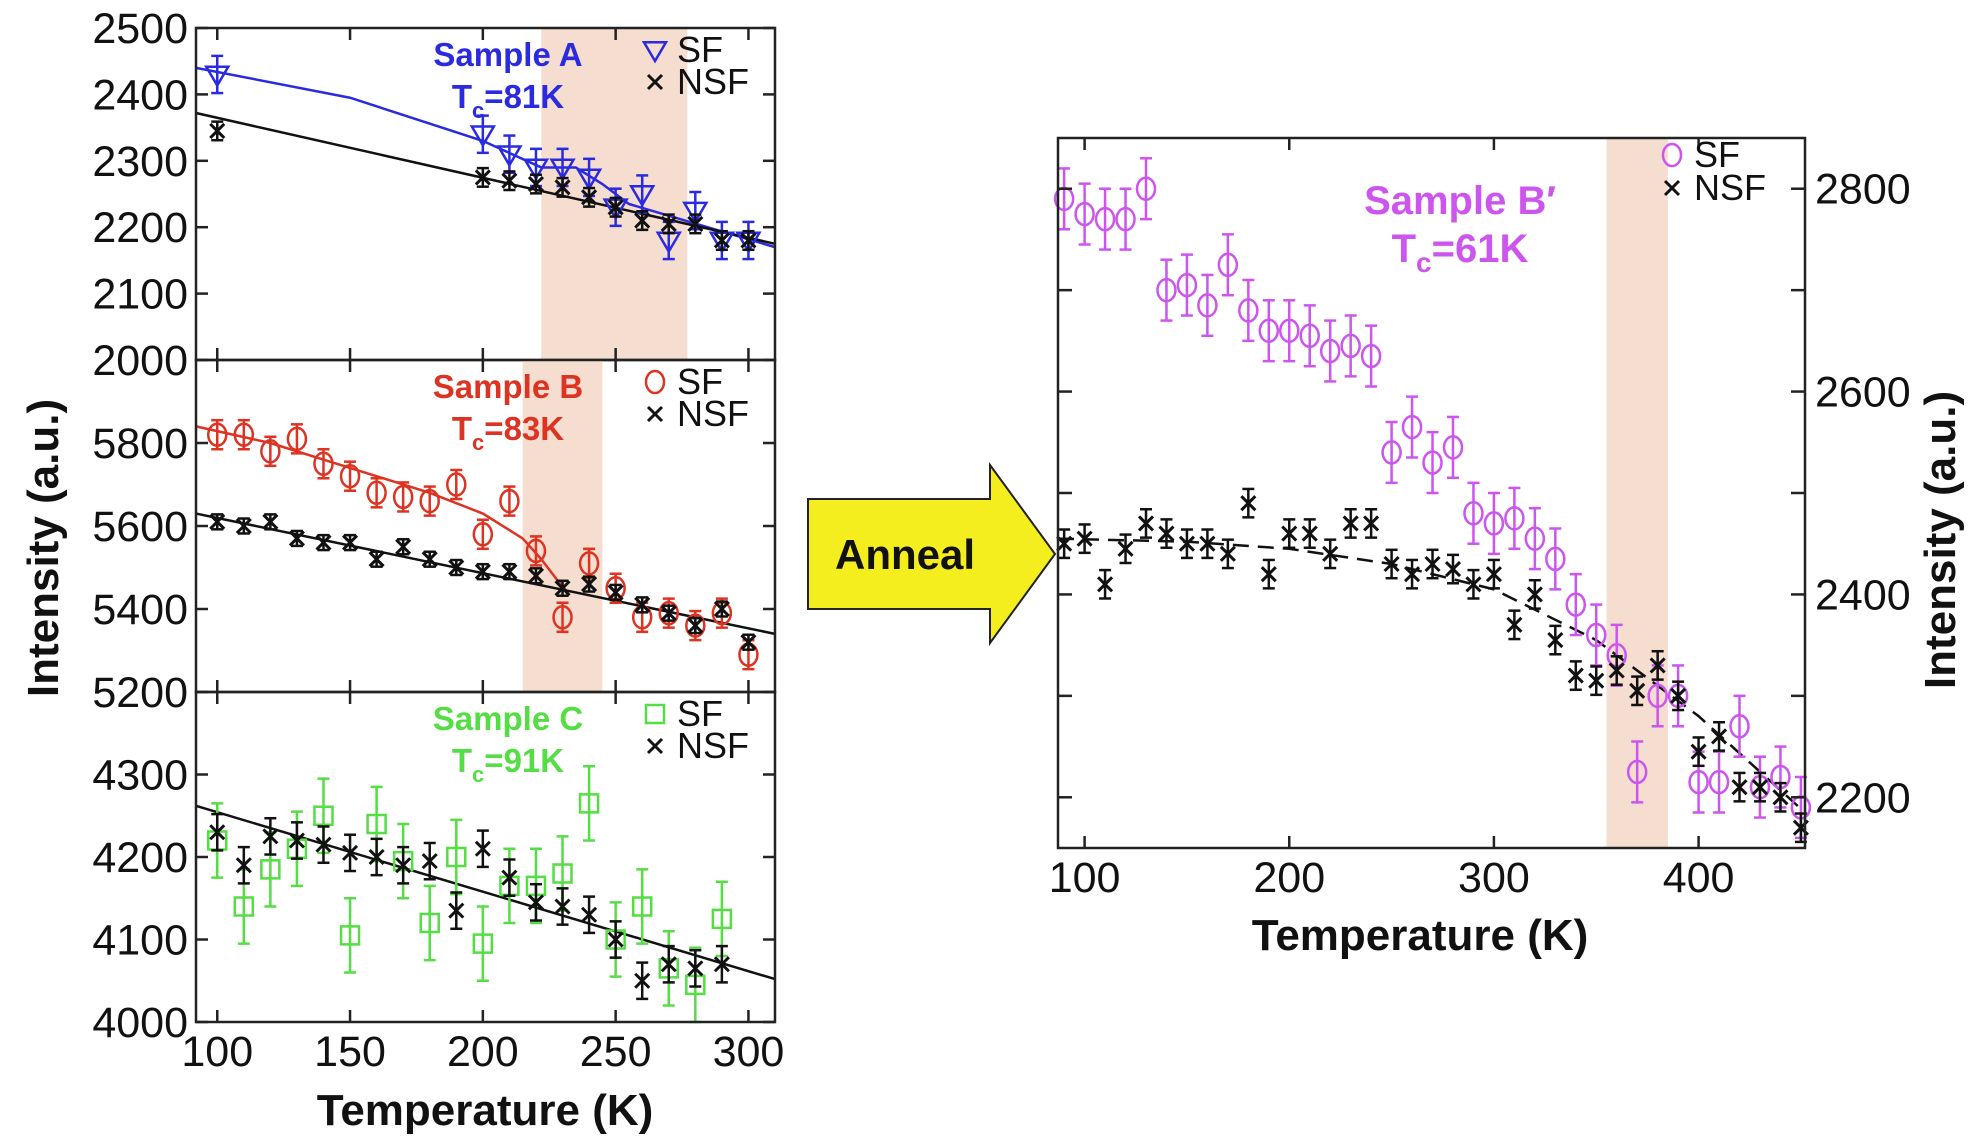 Image resolution: width=1979 pixels, height=1140 pixels. I want to click on y-tick-label: 4300, so click(140, 776).